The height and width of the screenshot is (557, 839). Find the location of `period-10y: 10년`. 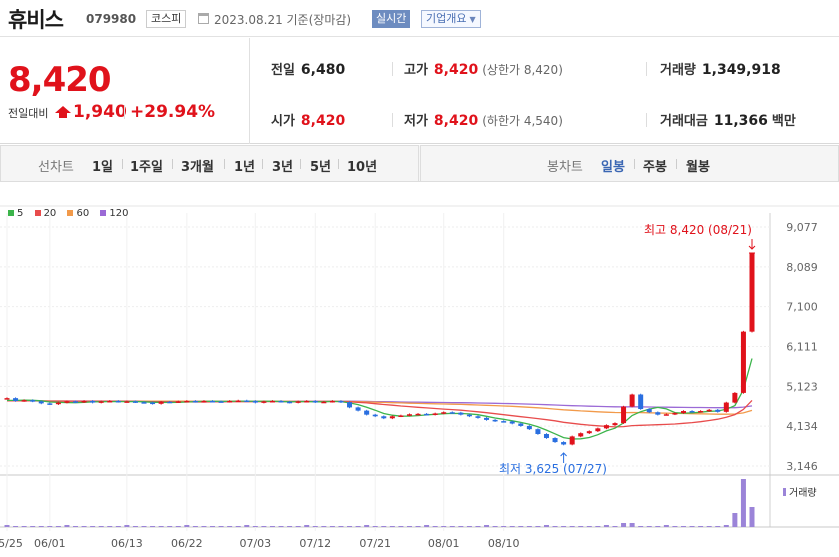

period-10y: 10년 is located at coordinates (362, 167).